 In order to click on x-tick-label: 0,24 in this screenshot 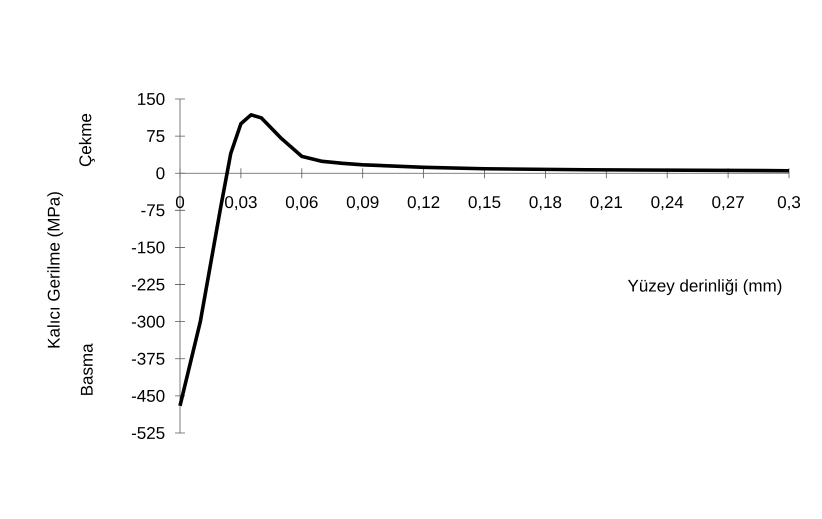, I will do `click(667, 203)`.